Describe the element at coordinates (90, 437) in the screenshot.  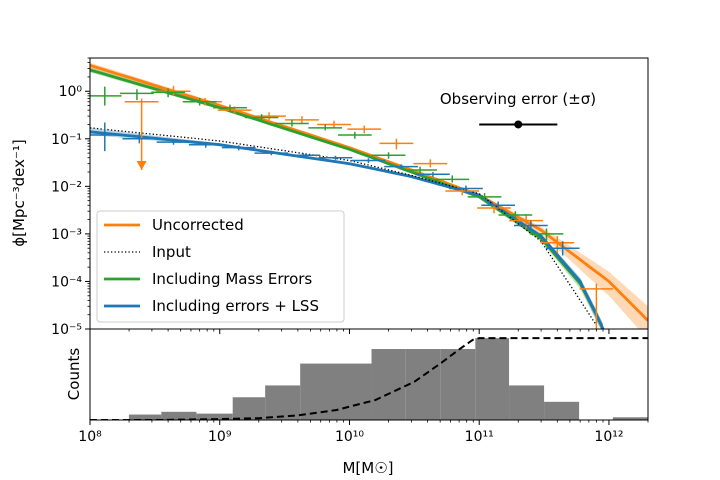
I see `x-tick-label: 10⁸` at that location.